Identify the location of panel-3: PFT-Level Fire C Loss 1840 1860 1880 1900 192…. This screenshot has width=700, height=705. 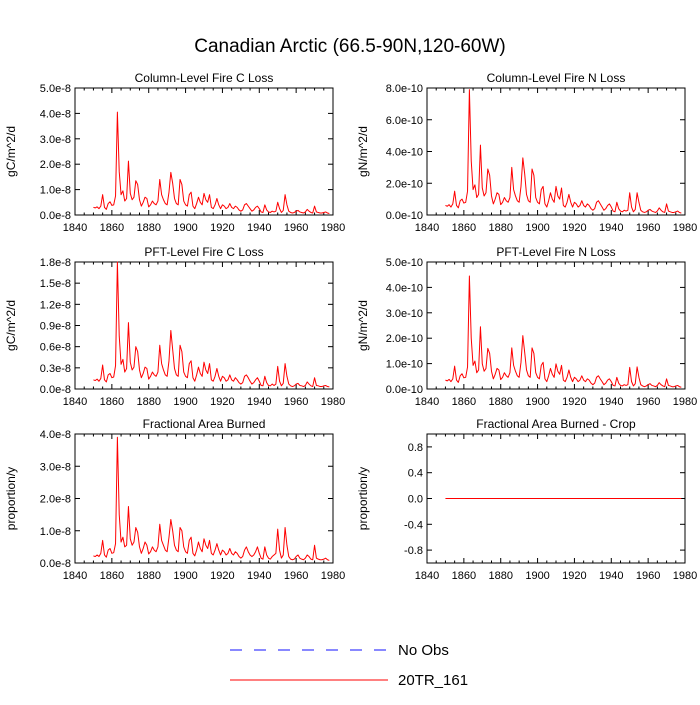
(174, 326).